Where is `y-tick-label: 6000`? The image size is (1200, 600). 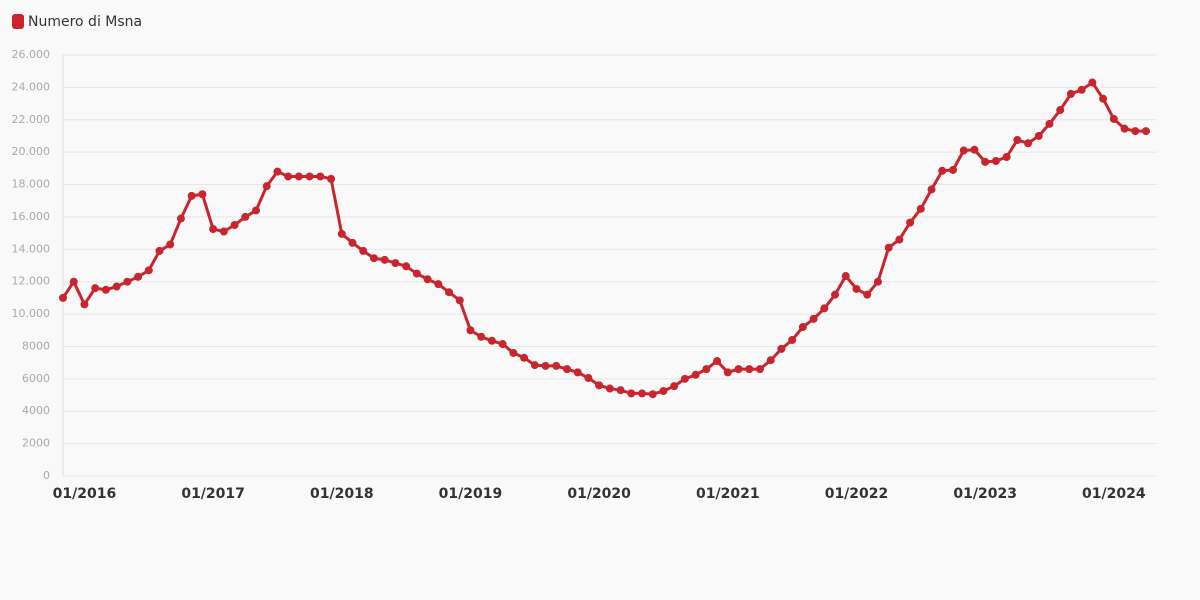 y-tick-label: 6000 is located at coordinates (36, 378).